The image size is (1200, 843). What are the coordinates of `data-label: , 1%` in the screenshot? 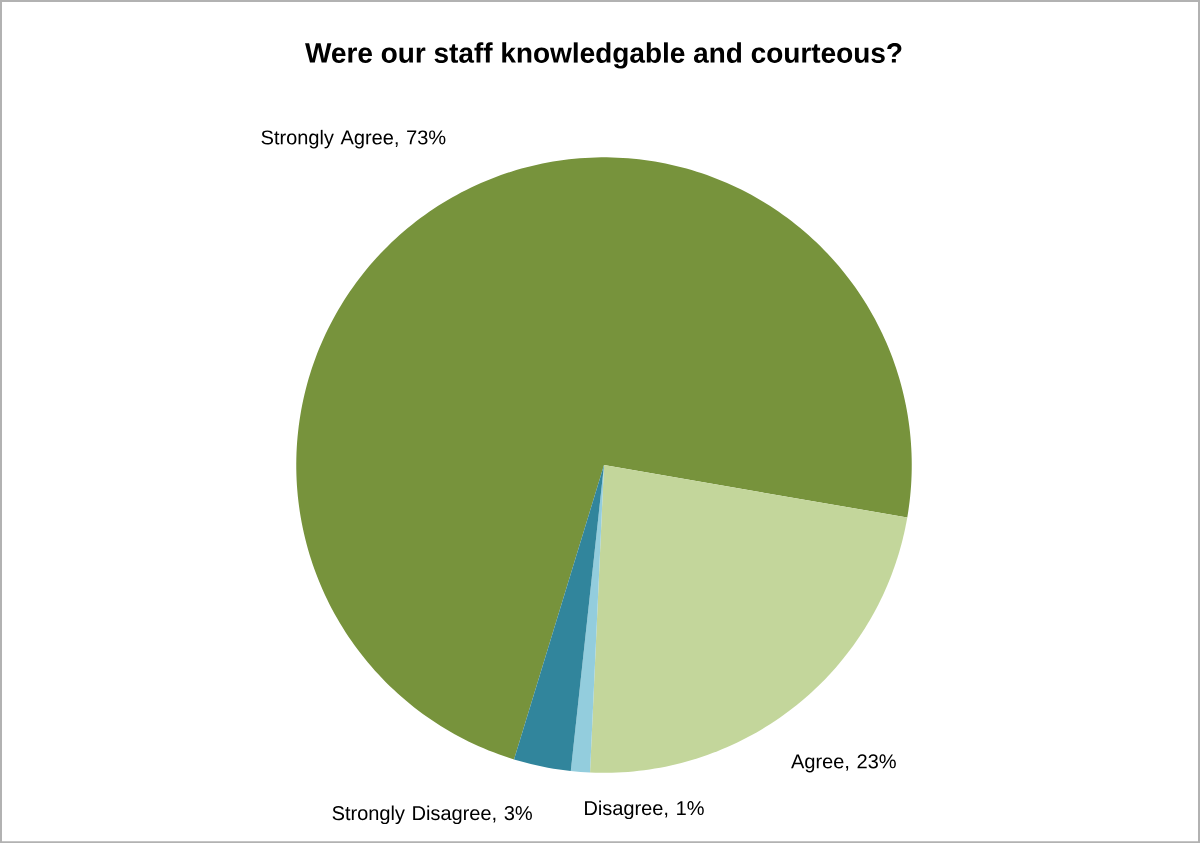 It's located at (684, 809).